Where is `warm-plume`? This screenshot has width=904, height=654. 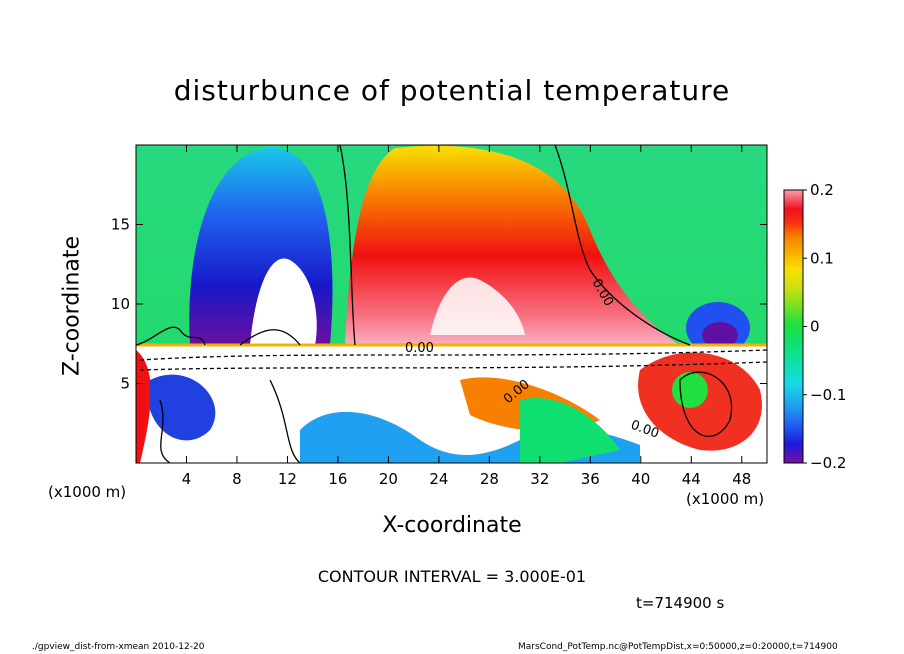
warm-plume is located at coordinates (512, 245).